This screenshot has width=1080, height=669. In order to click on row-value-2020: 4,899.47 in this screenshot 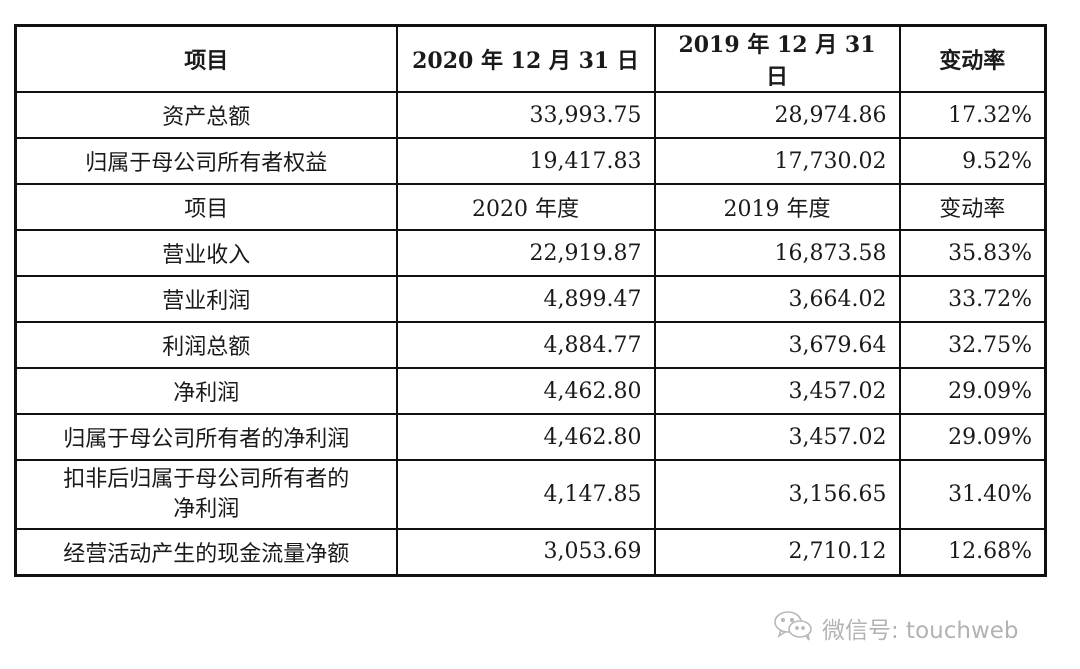, I will do `click(525, 299)`.